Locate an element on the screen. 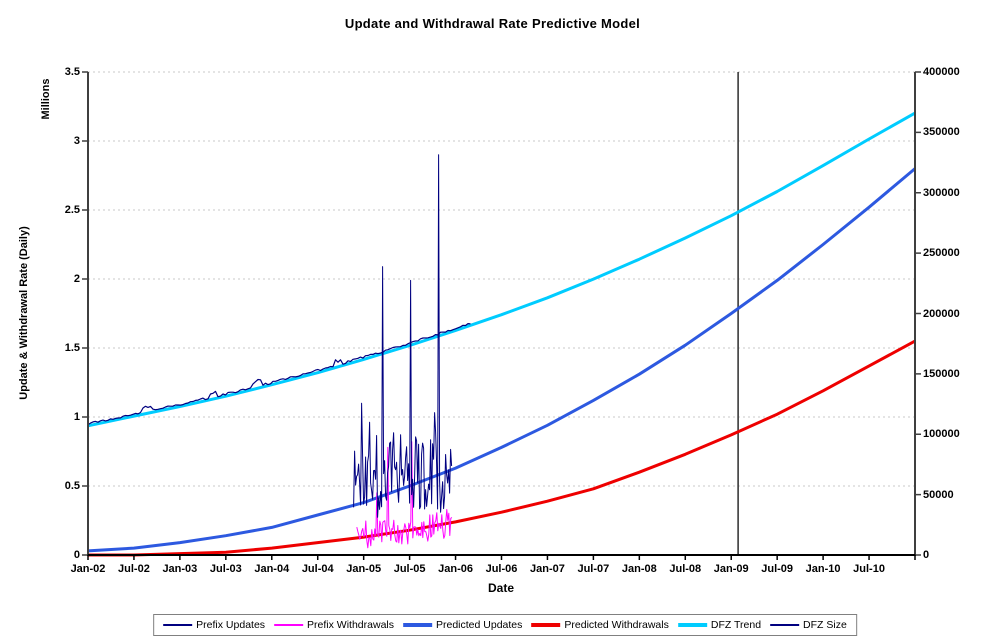  y-left-tick-label: 2 is located at coordinates (76, 279).